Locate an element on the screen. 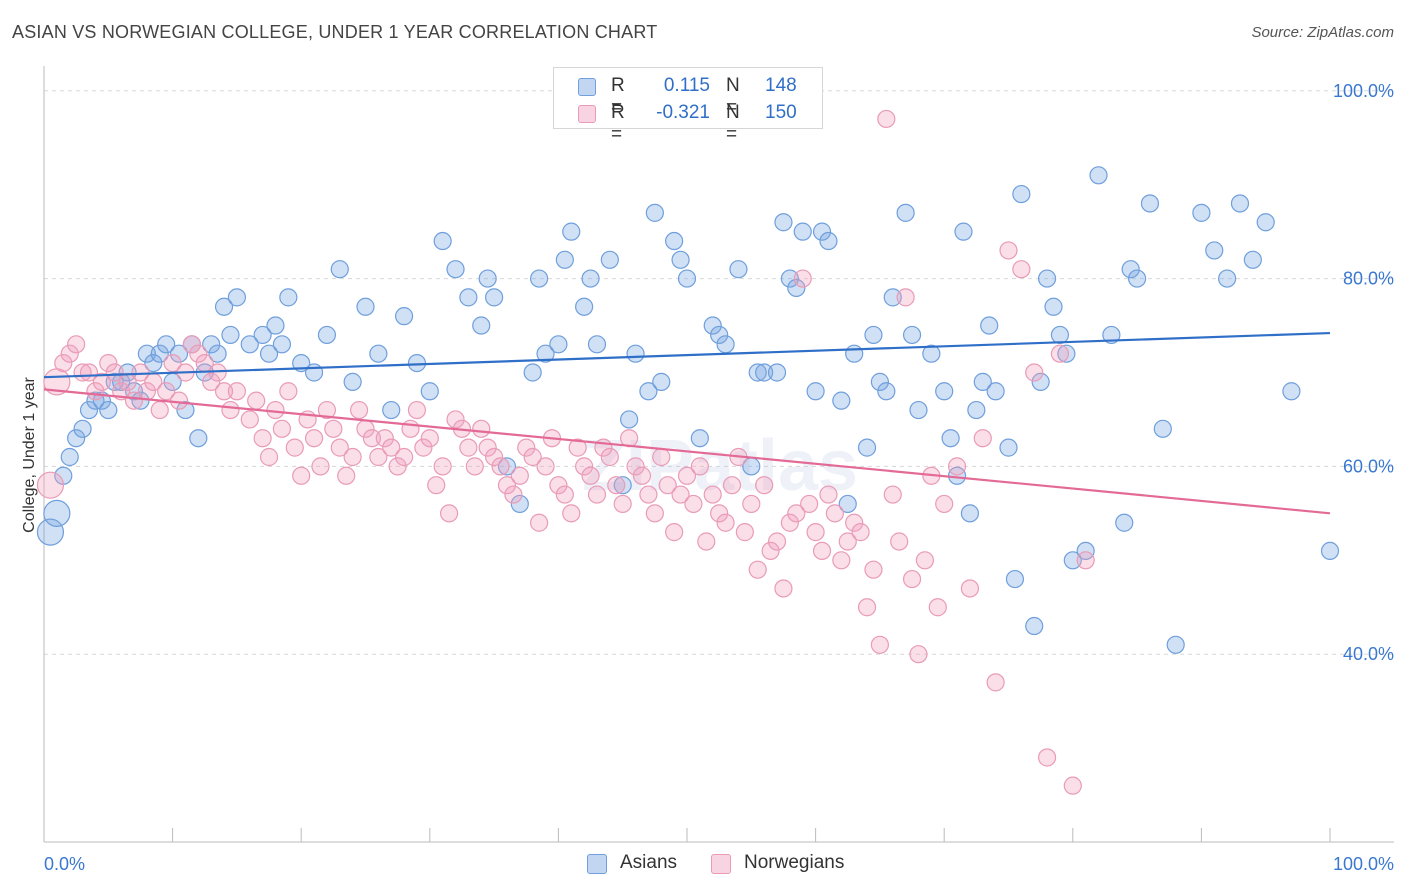 This screenshot has width=1406, height=892. asian-trend-line is located at coordinates (687, 355).